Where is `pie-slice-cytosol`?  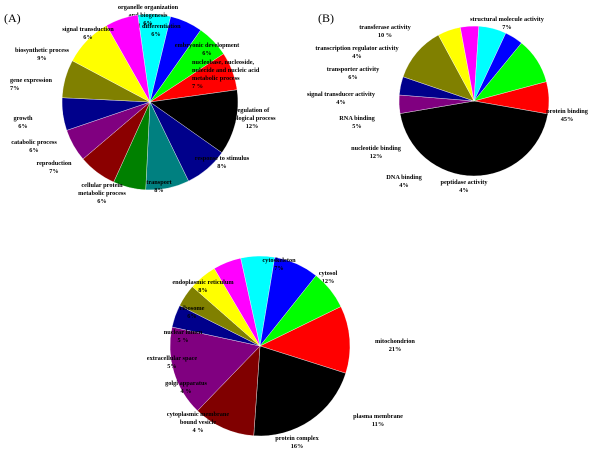
pie-slice-cytosol is located at coordinates (305, 340).